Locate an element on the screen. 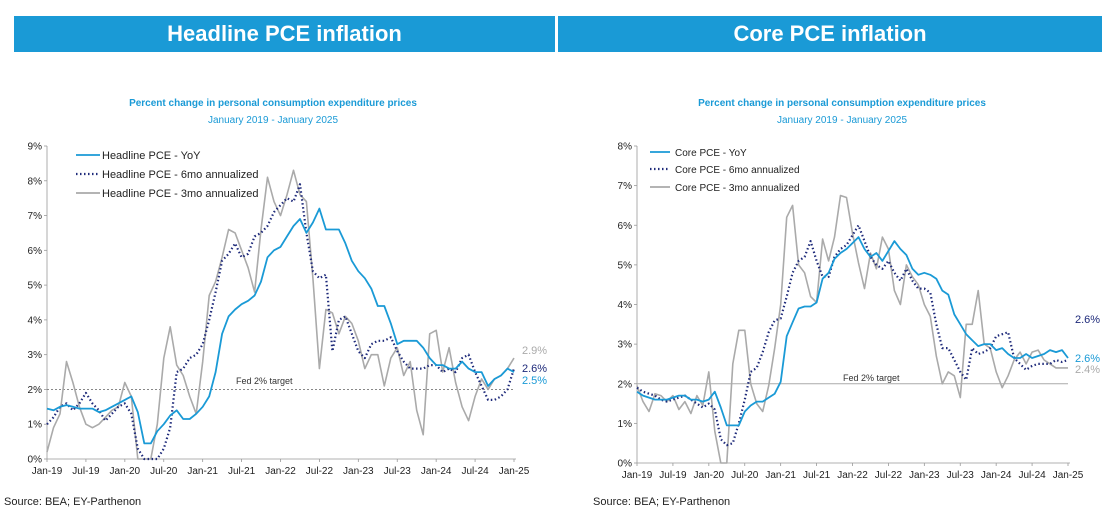 Image resolution: width=1117 pixels, height=523 pixels. right-y-tick-label: 5% is located at coordinates (625, 265).